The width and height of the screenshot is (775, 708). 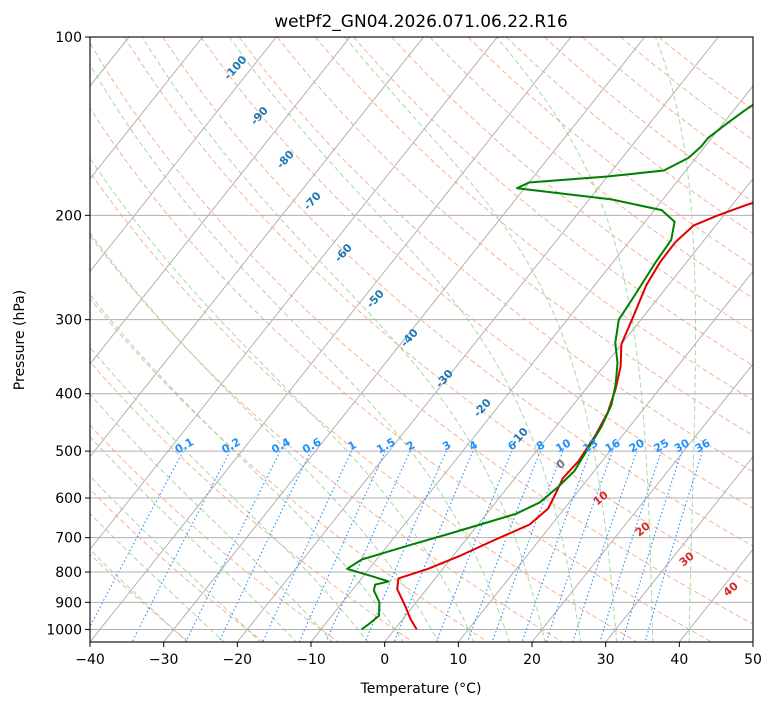 I want to click on y-axis-label: Pressure (hPa), so click(x=20, y=340).